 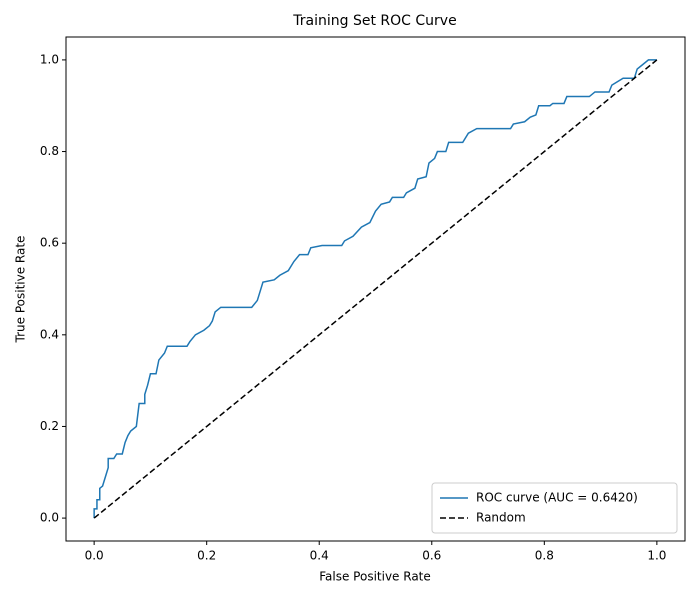 I want to click on chart-title: Training Set ROC Curve, so click(x=374, y=21).